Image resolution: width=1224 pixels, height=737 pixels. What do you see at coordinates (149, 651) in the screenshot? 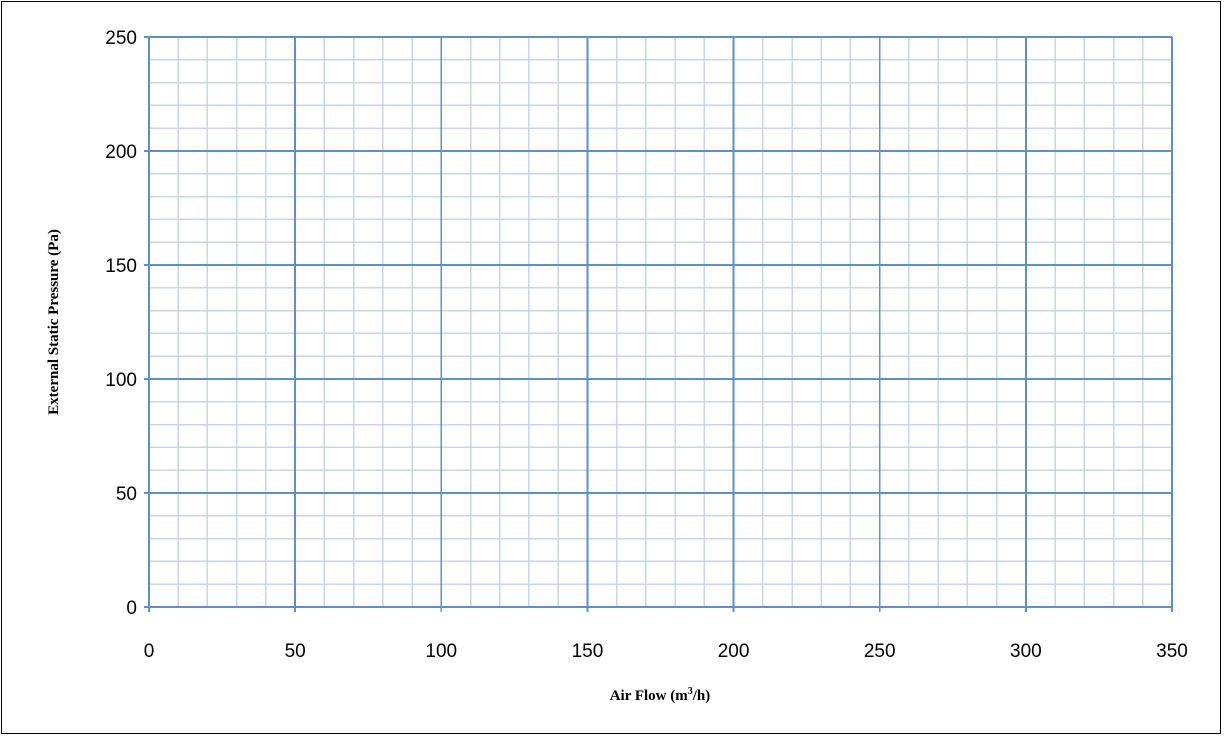
I see `x-tick-label: 0` at bounding box center [149, 651].